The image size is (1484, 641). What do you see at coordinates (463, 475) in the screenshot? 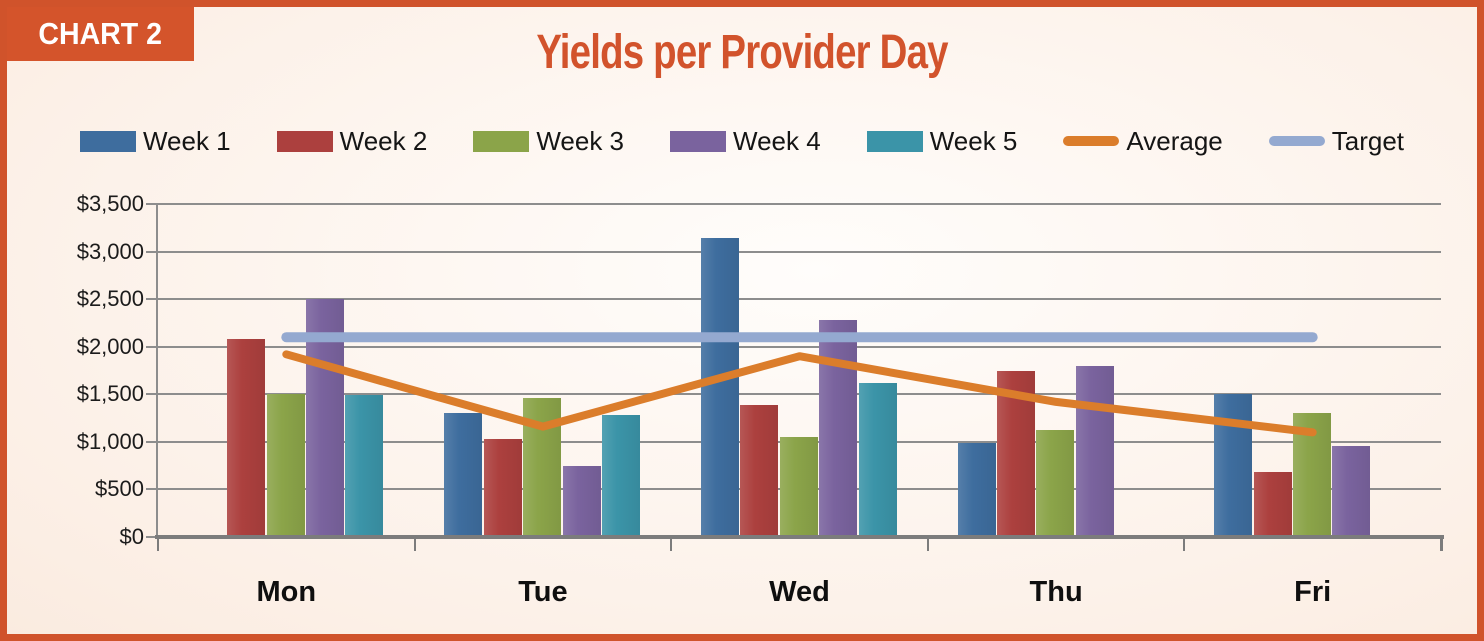
I see `bar-week-1-tue` at bounding box center [463, 475].